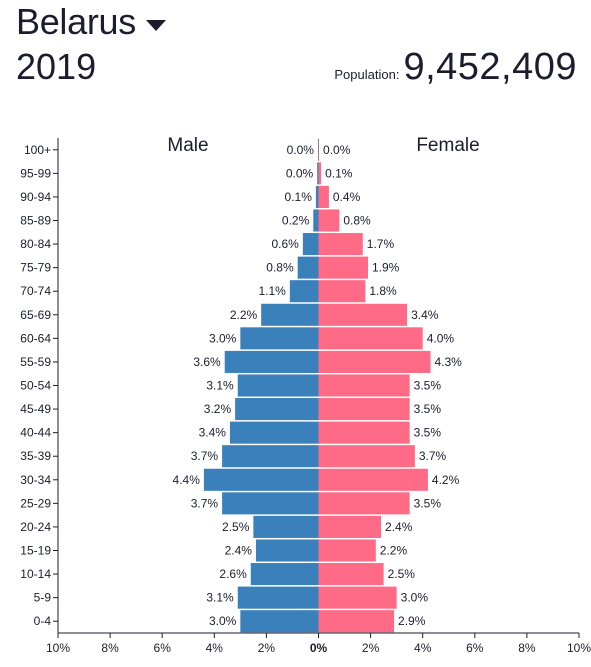  Describe the element at coordinates (56, 66) in the screenshot. I see `year-label: 2019` at that location.